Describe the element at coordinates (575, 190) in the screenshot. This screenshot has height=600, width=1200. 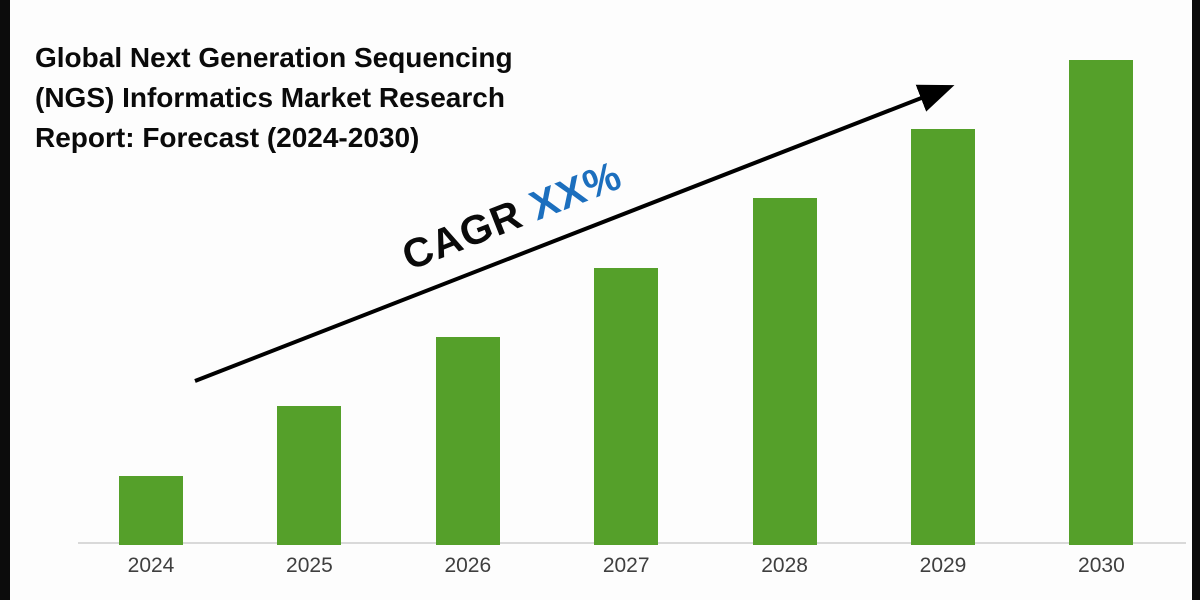
I see `cagr-value-label: XX%` at that location.